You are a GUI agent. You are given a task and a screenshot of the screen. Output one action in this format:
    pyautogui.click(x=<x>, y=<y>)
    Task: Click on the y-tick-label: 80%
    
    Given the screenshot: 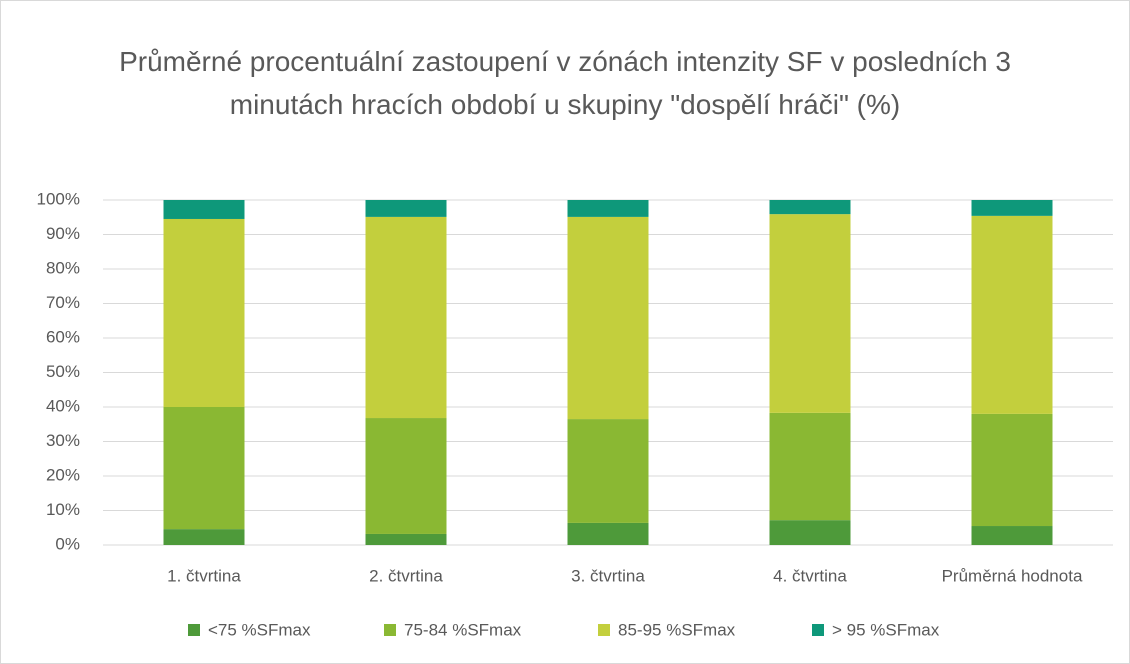 What is the action you would take?
    pyautogui.click(x=63, y=267)
    